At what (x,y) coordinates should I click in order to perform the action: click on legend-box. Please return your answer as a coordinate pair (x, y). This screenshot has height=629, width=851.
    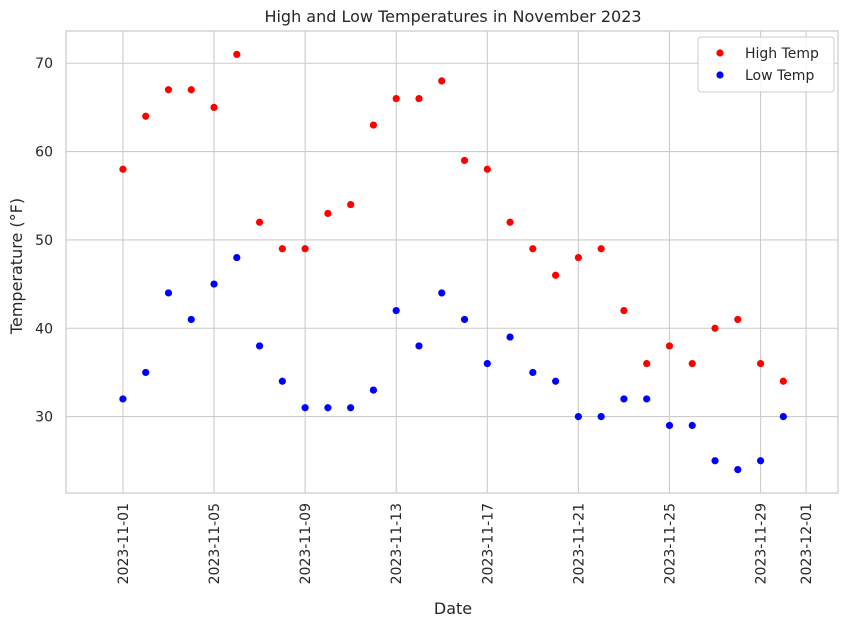
    Looking at the image, I should click on (766, 64).